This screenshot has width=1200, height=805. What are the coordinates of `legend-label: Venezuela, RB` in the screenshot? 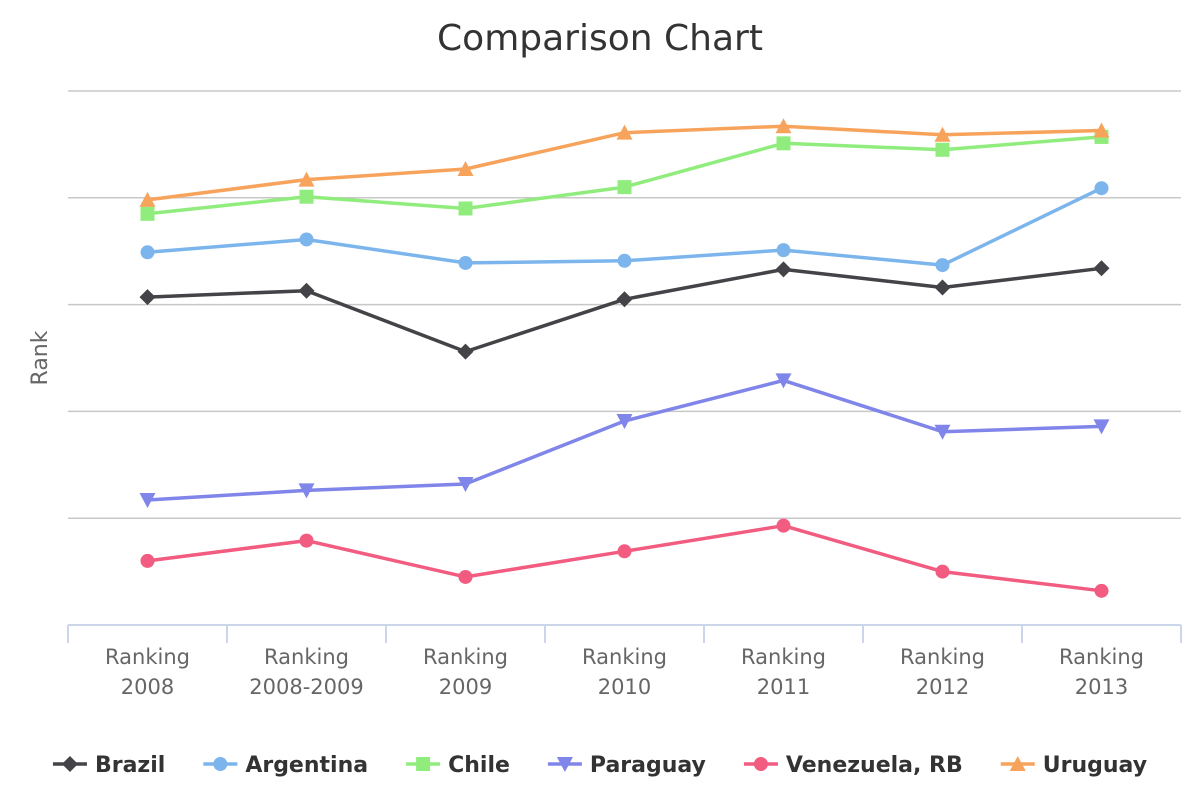 It's located at (874, 765).